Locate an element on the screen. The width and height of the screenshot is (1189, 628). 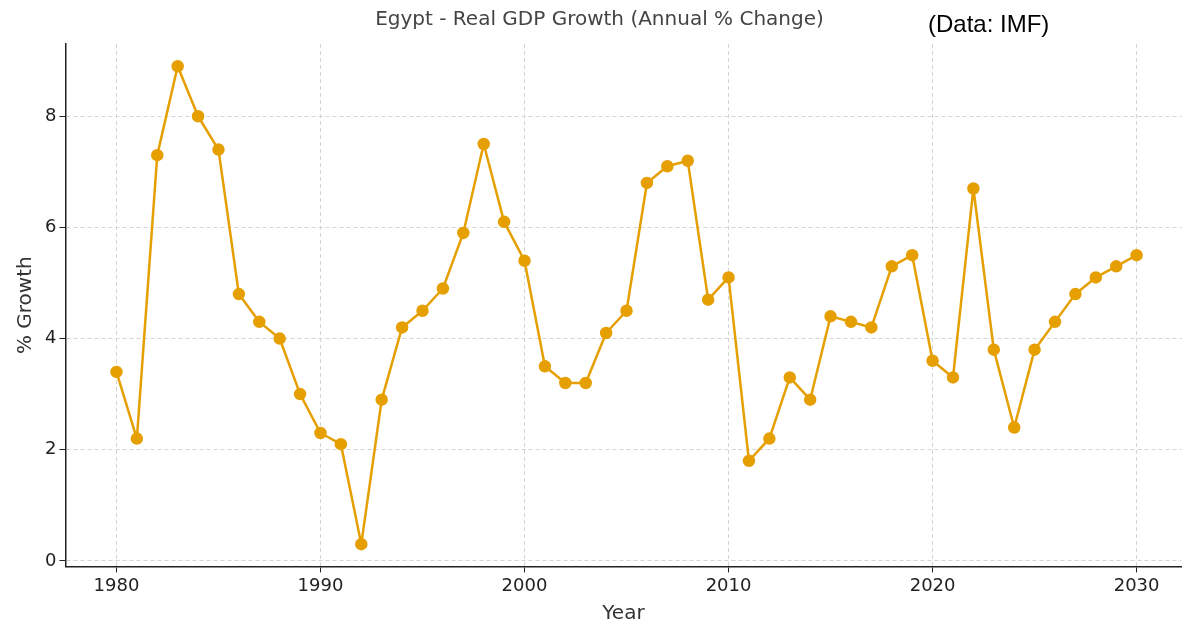
x-tick-label: 2000 is located at coordinates (524, 584).